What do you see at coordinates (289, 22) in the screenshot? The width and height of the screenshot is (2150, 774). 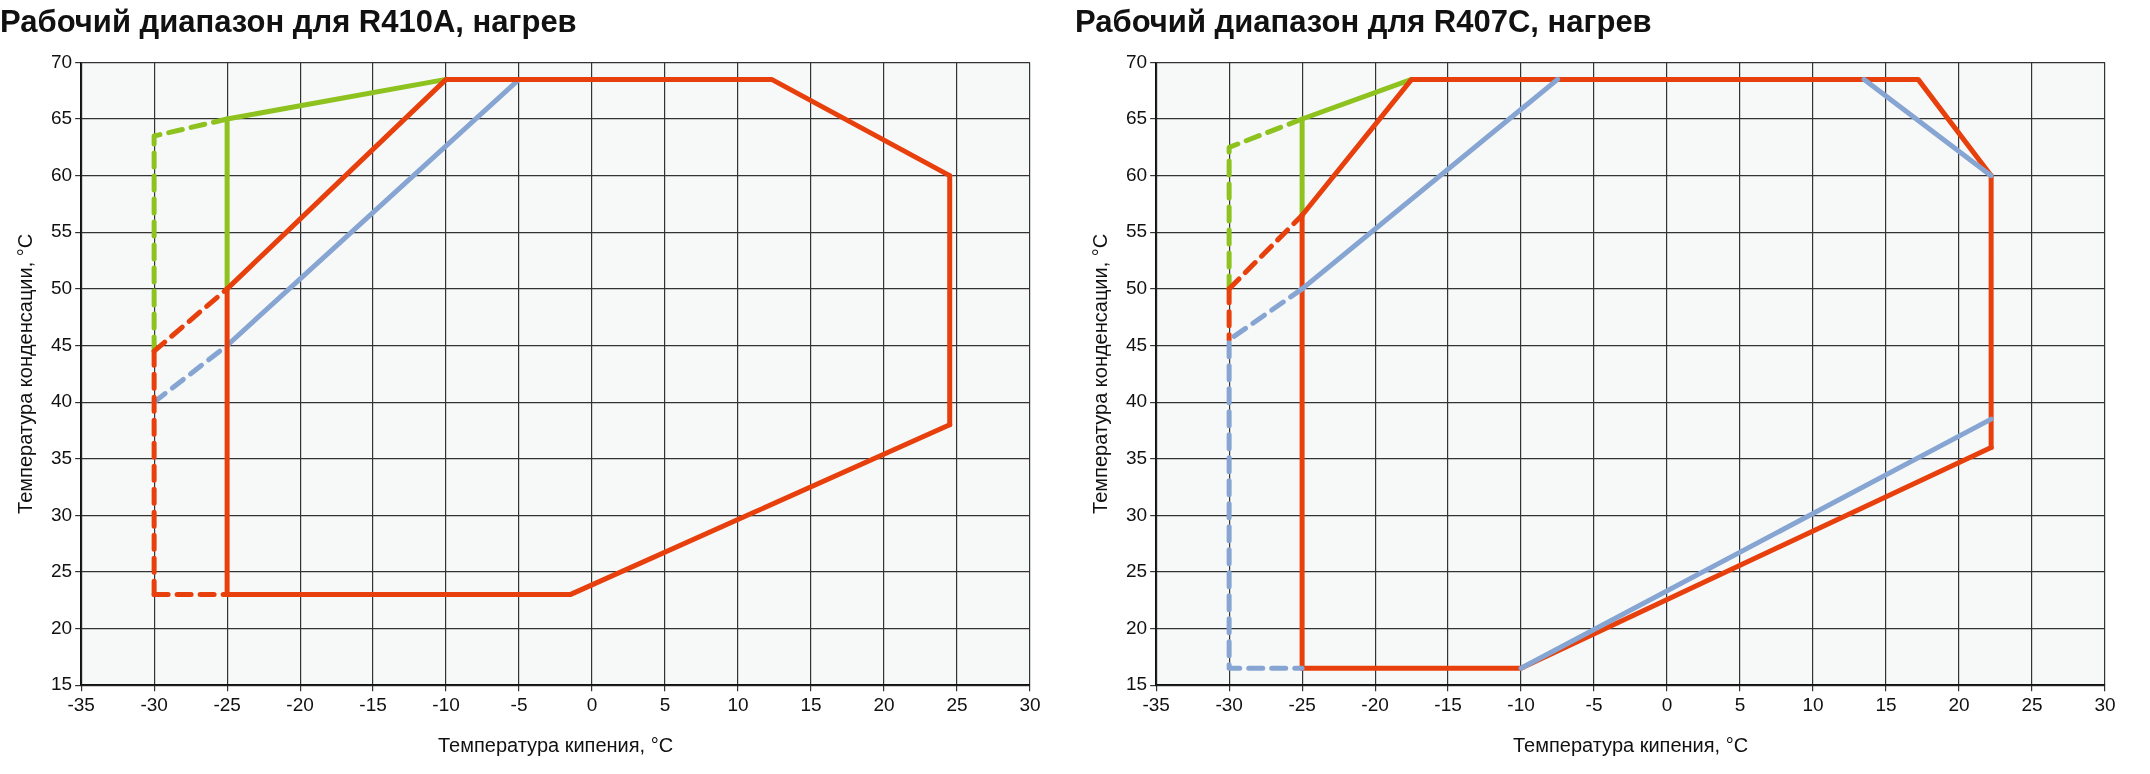 I see `chart-title: Рабочий диапазон для R410A, нагрев` at bounding box center [289, 22].